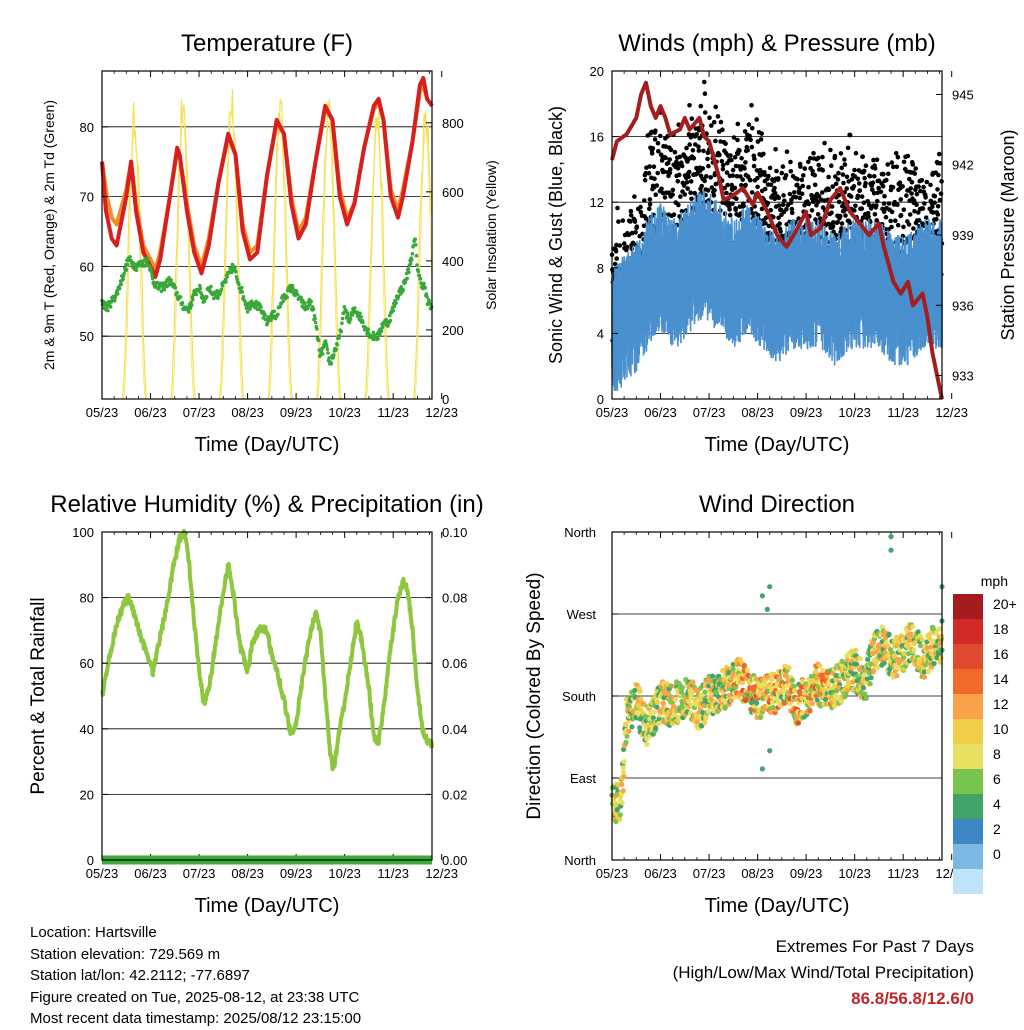 The width and height of the screenshot is (1024, 1030). Describe the element at coordinates (135, 263) in the screenshot. I see `solar-insolation-line` at that location.